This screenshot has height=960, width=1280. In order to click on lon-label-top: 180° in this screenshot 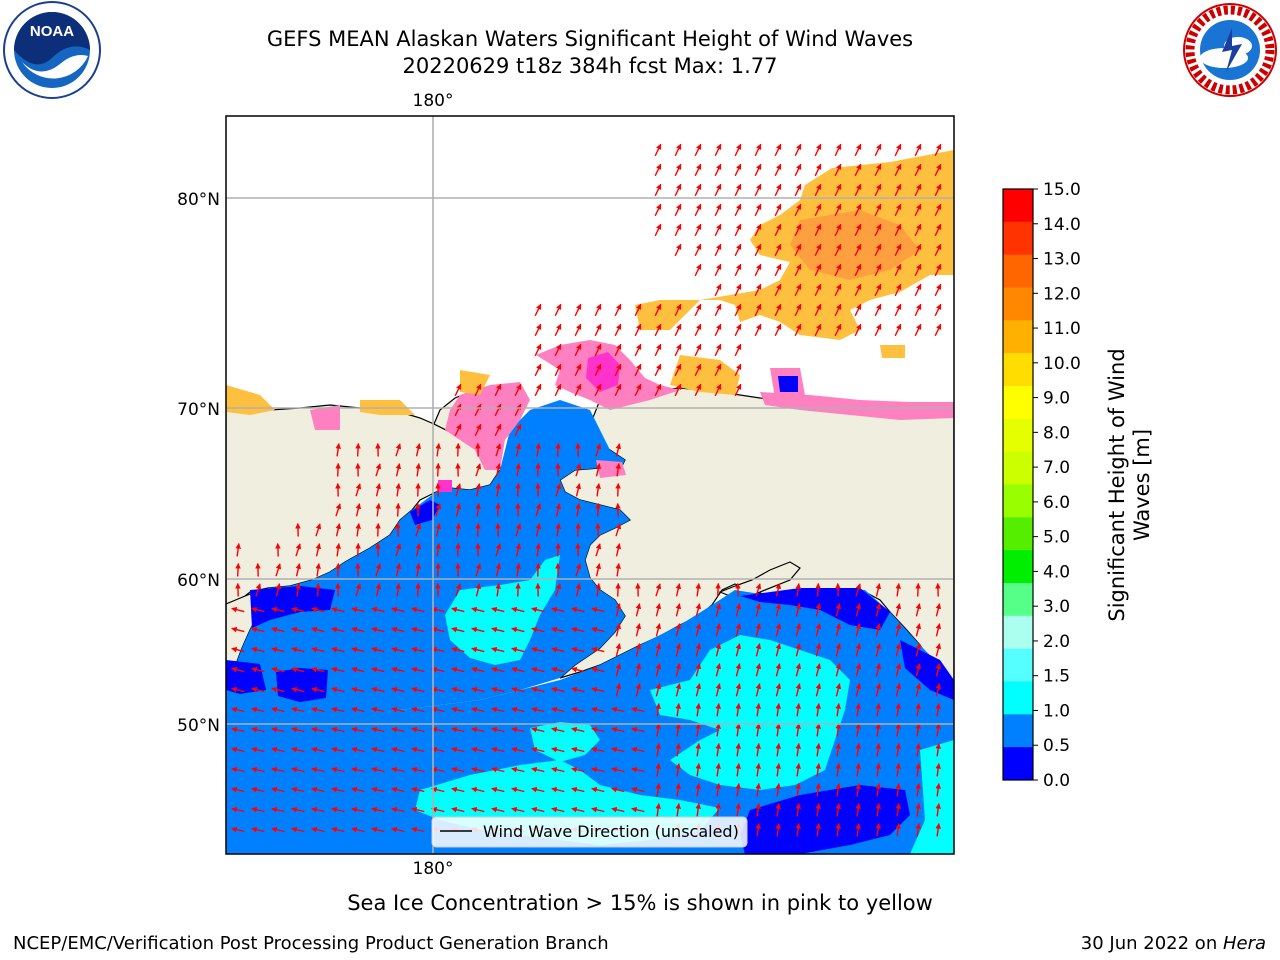, I will do `click(433, 101)`.